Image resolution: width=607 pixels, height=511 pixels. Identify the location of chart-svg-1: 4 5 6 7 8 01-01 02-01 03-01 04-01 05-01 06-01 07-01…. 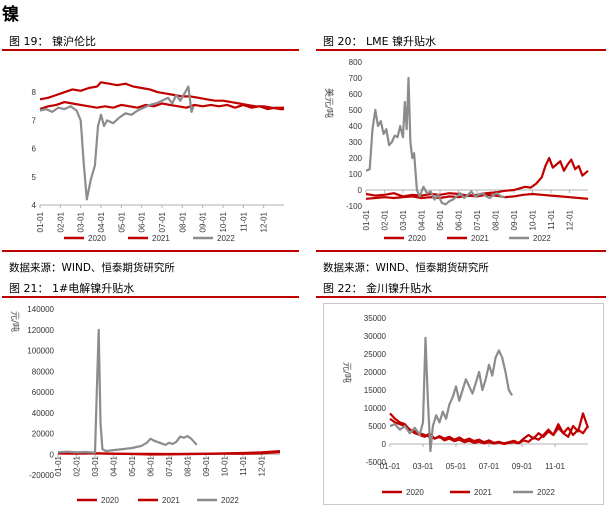
(158, 162).